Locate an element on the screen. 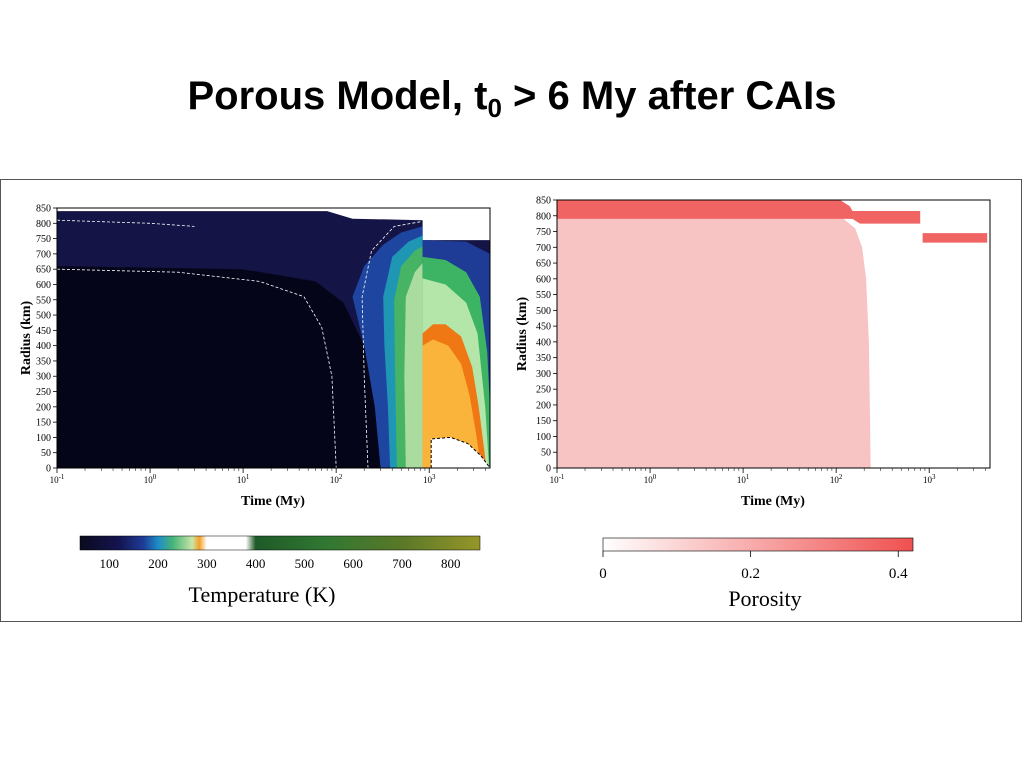 The image size is (1024, 768). por-colorbar-label: Porosity is located at coordinates (764, 598).